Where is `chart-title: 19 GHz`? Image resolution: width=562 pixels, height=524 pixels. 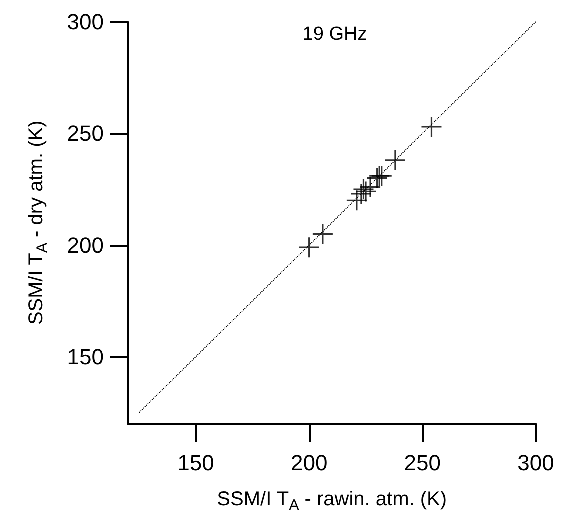
chart-title: 19 GHz is located at coordinates (335, 34).